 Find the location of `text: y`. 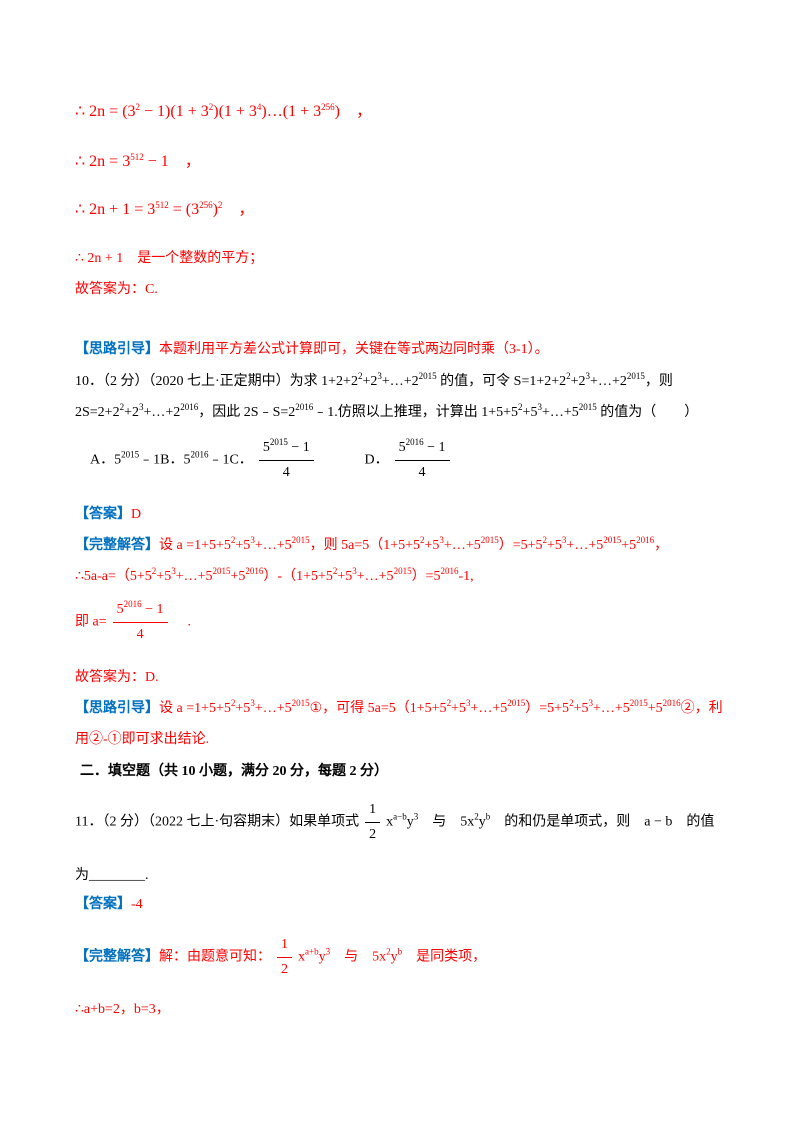

text: y is located at coordinates (322, 957).